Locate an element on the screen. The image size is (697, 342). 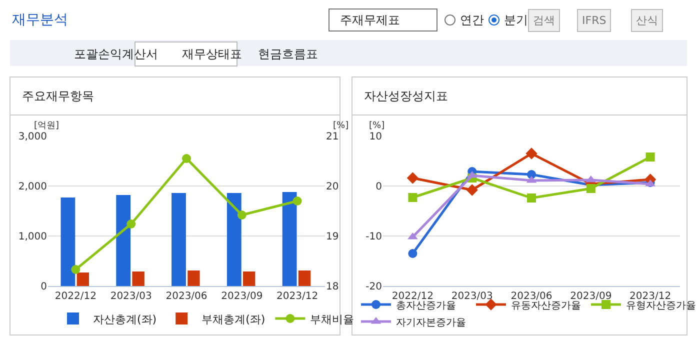
text: 검색 is located at coordinates (544, 20).